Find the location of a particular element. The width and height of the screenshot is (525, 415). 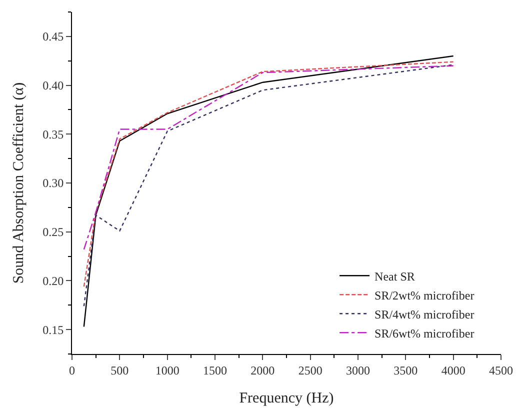

y-axis-title: Sound Absorption Coefficient (α) is located at coordinates (18, 183).